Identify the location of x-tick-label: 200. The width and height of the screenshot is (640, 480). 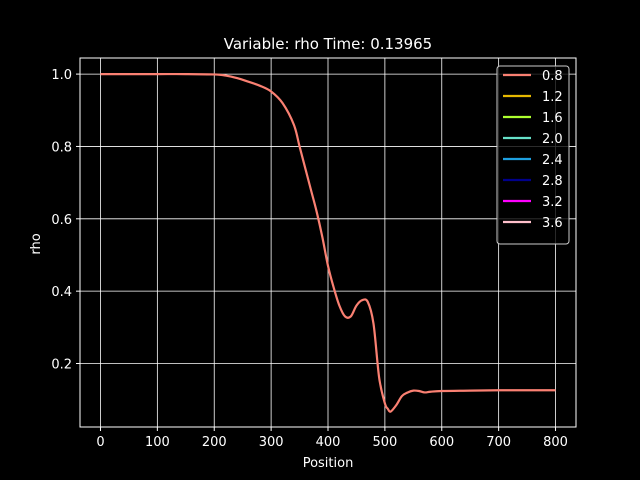
(214, 442).